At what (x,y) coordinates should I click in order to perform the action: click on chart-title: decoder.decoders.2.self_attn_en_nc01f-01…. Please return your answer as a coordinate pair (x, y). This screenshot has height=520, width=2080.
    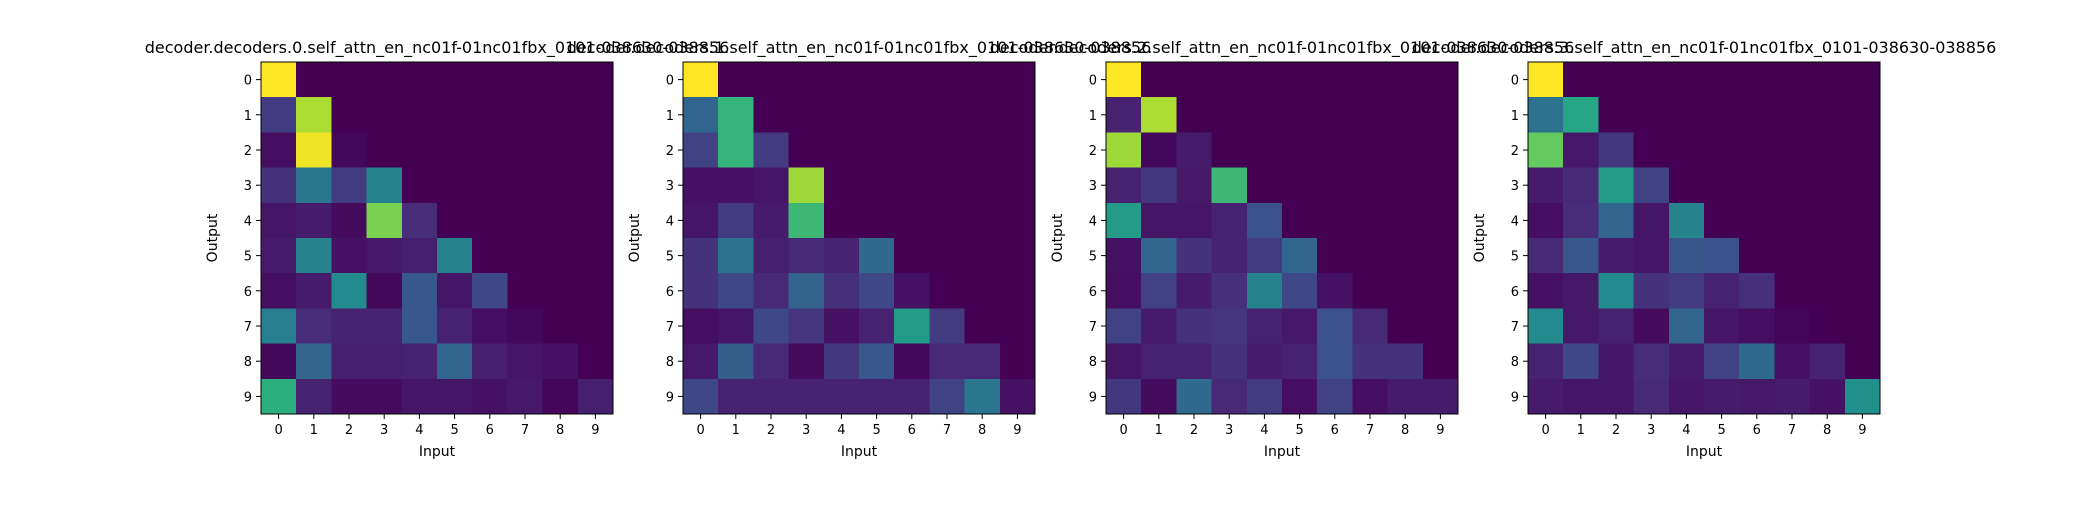
    Looking at the image, I should click on (1282, 48).